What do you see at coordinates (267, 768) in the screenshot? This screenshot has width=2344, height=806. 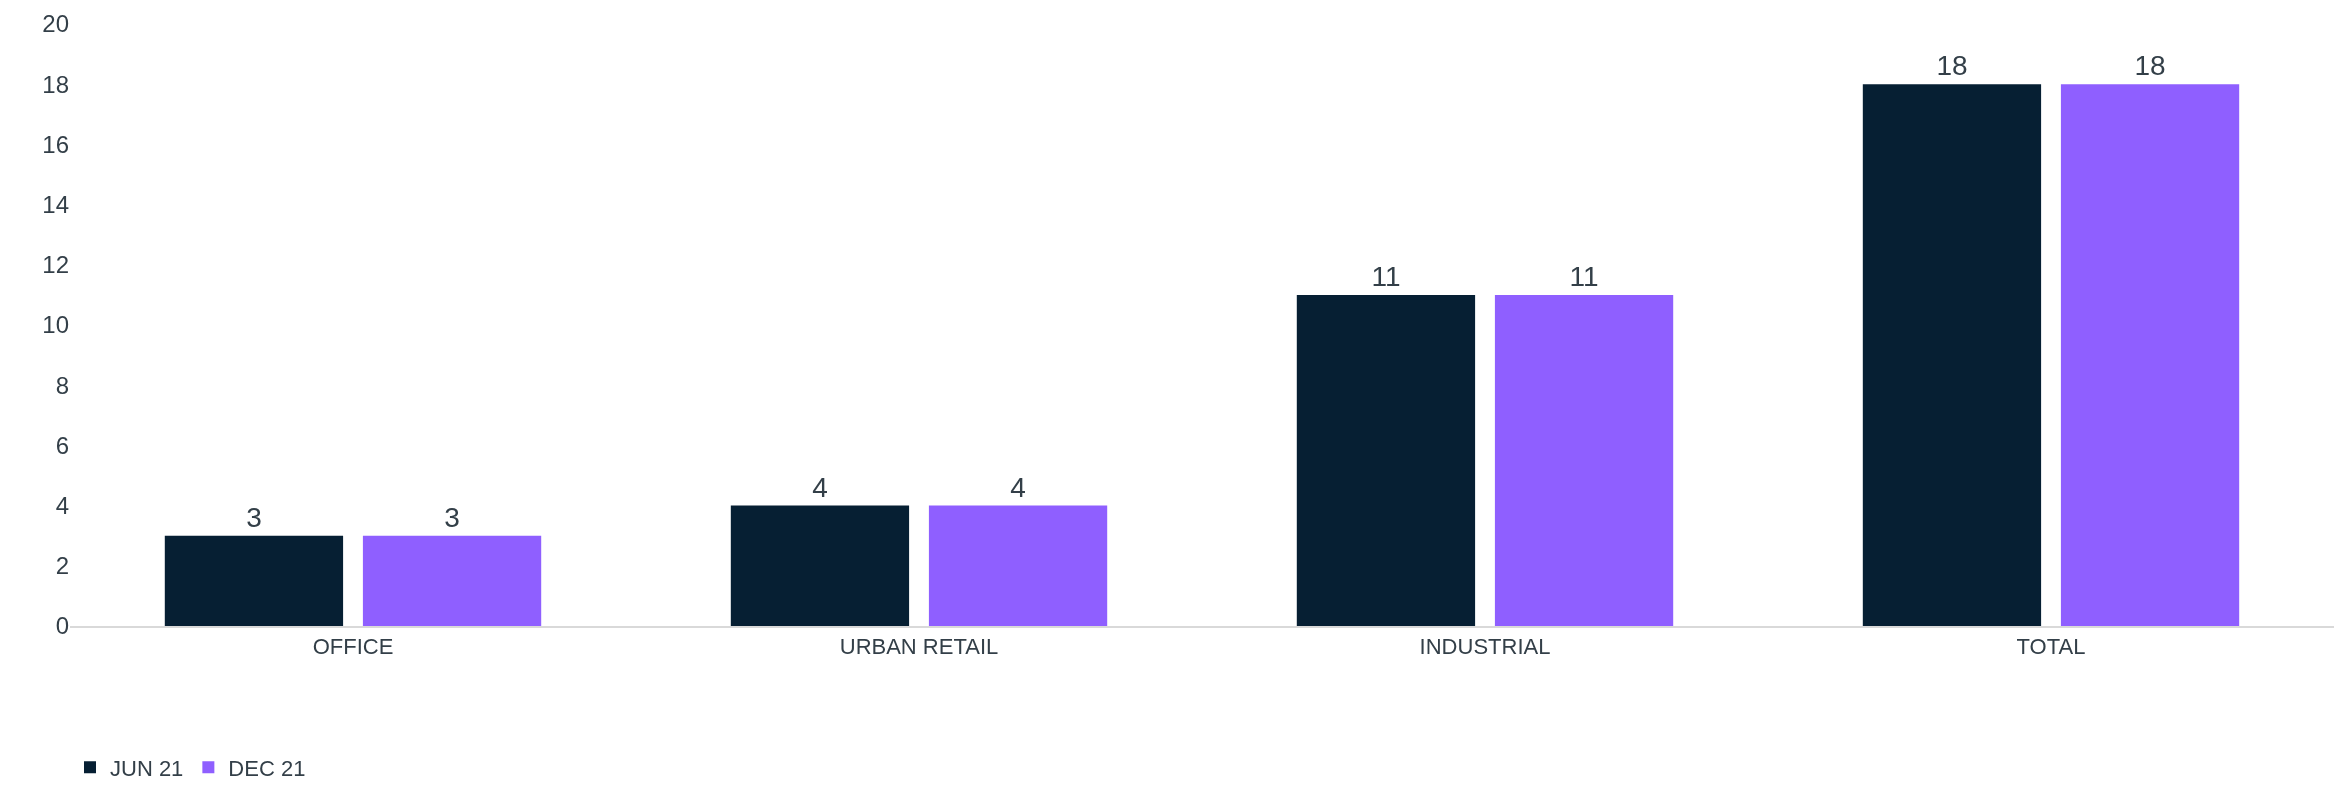 I see `legend-label: DEC 21` at bounding box center [267, 768].